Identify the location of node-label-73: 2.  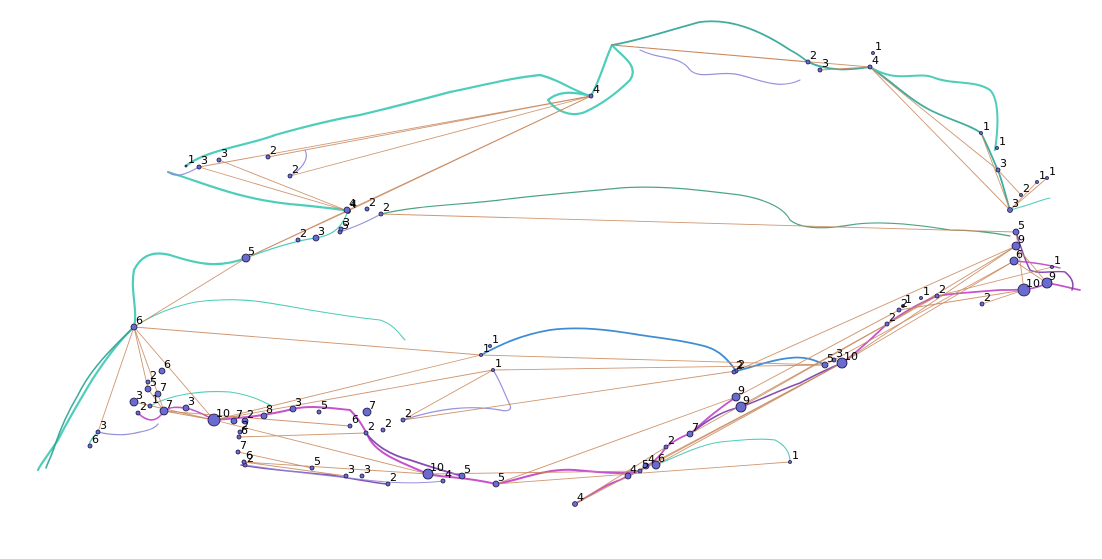
(143, 406).